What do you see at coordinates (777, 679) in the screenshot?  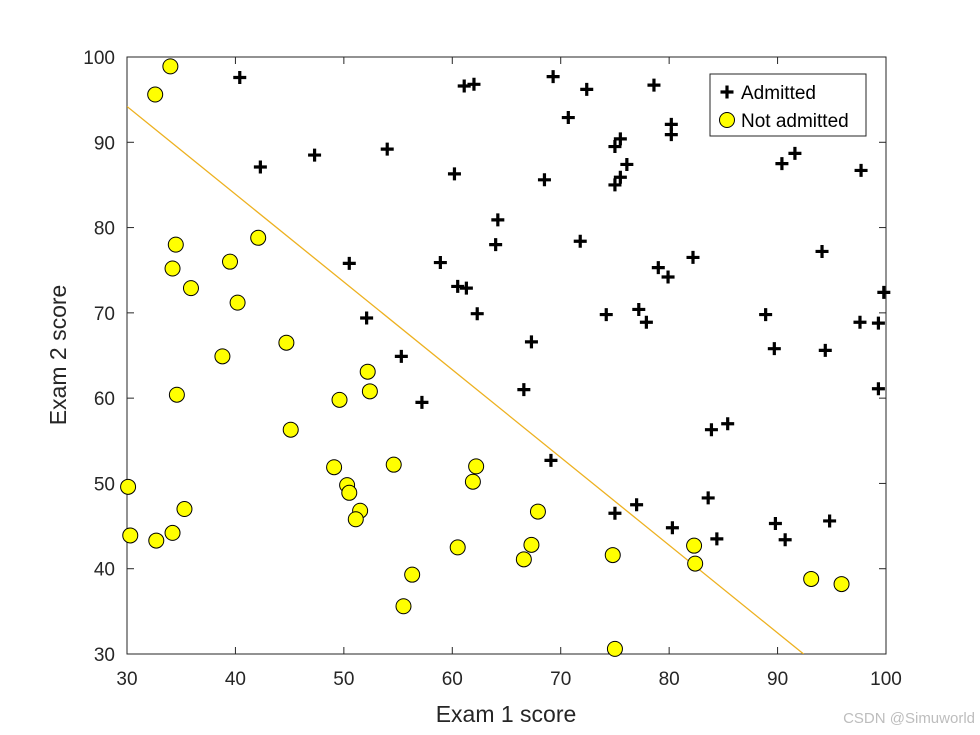 I see `x-tick-label: 90` at bounding box center [777, 679].